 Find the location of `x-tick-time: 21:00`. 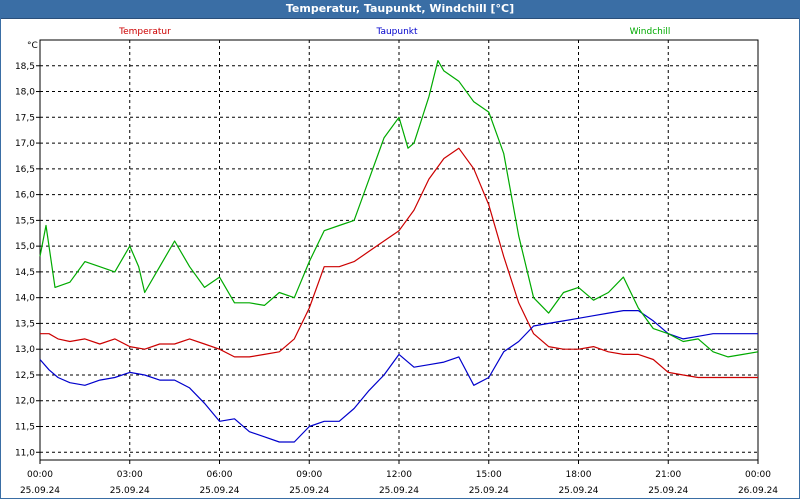

x-tick-time: 21:00 is located at coordinates (668, 475).